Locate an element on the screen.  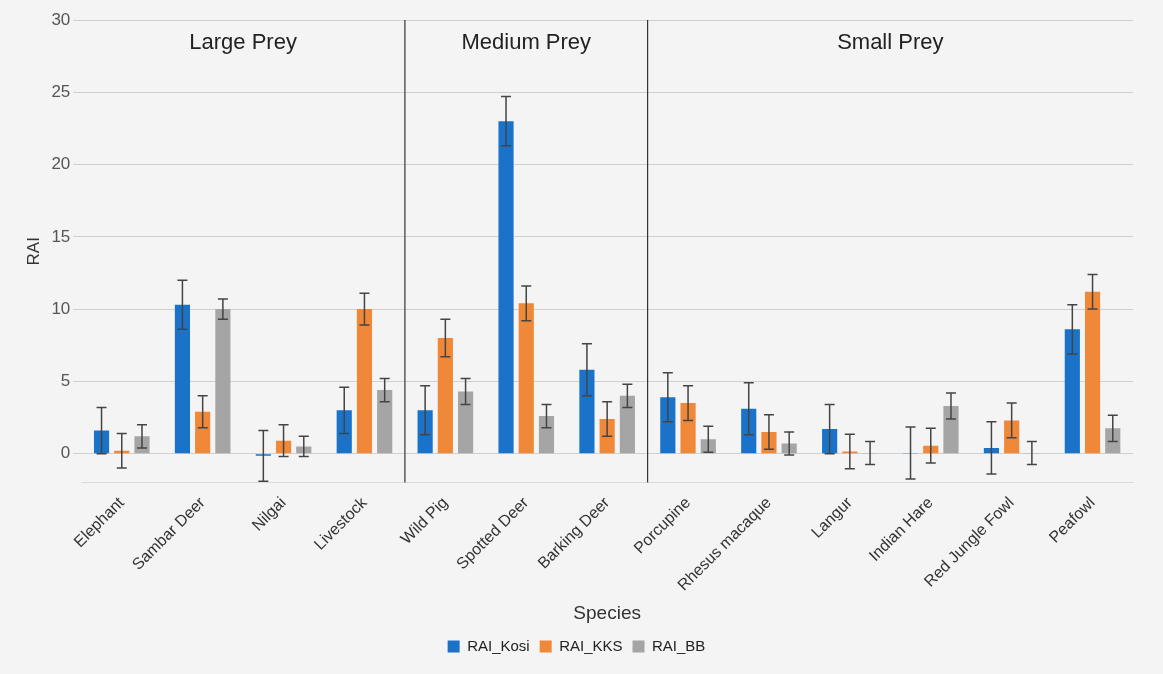
y-tick-label: 30 is located at coordinates (61, 19).